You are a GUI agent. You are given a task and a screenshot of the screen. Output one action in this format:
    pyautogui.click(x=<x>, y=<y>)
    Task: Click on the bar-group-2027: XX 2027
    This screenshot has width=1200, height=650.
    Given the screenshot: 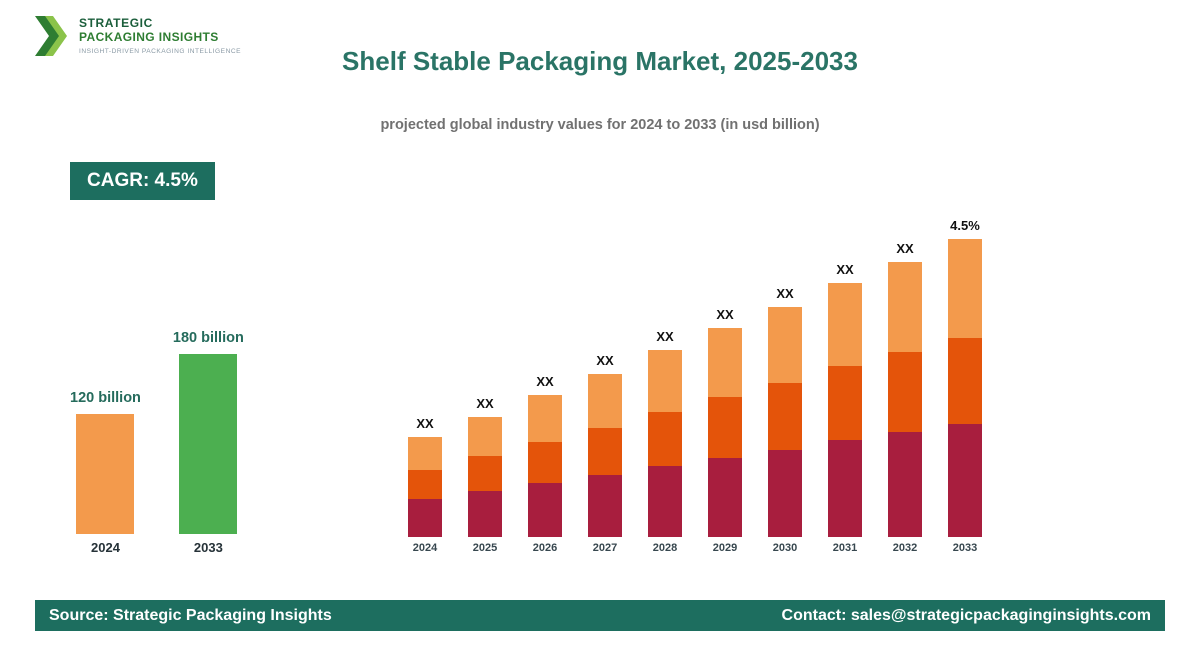 What is the action you would take?
    pyautogui.click(x=605, y=454)
    